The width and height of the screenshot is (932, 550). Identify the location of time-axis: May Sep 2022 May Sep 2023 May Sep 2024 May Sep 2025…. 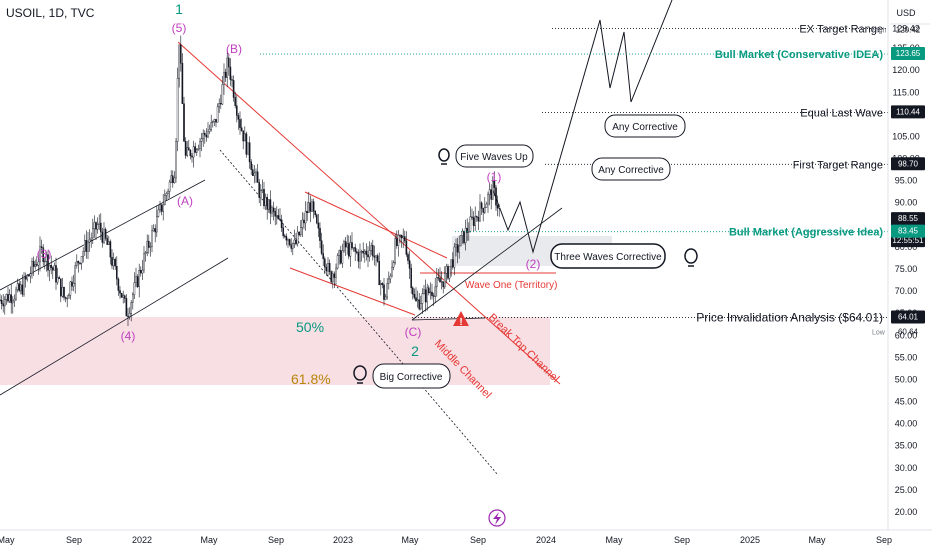
(466, 537).